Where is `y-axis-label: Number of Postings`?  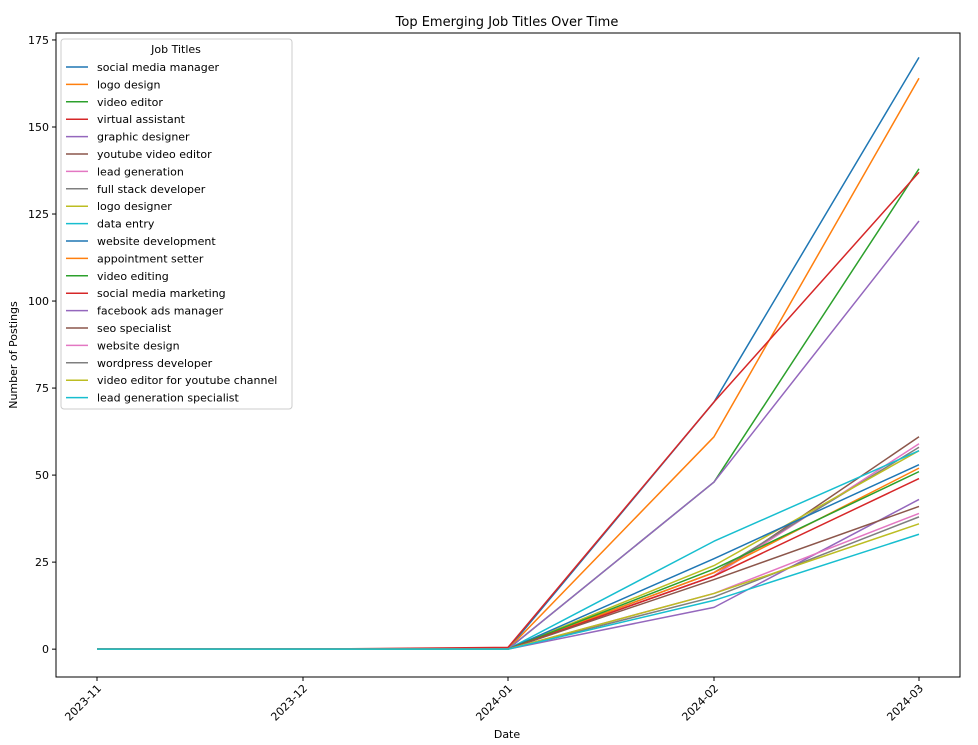 y-axis-label: Number of Postings is located at coordinates (13, 355).